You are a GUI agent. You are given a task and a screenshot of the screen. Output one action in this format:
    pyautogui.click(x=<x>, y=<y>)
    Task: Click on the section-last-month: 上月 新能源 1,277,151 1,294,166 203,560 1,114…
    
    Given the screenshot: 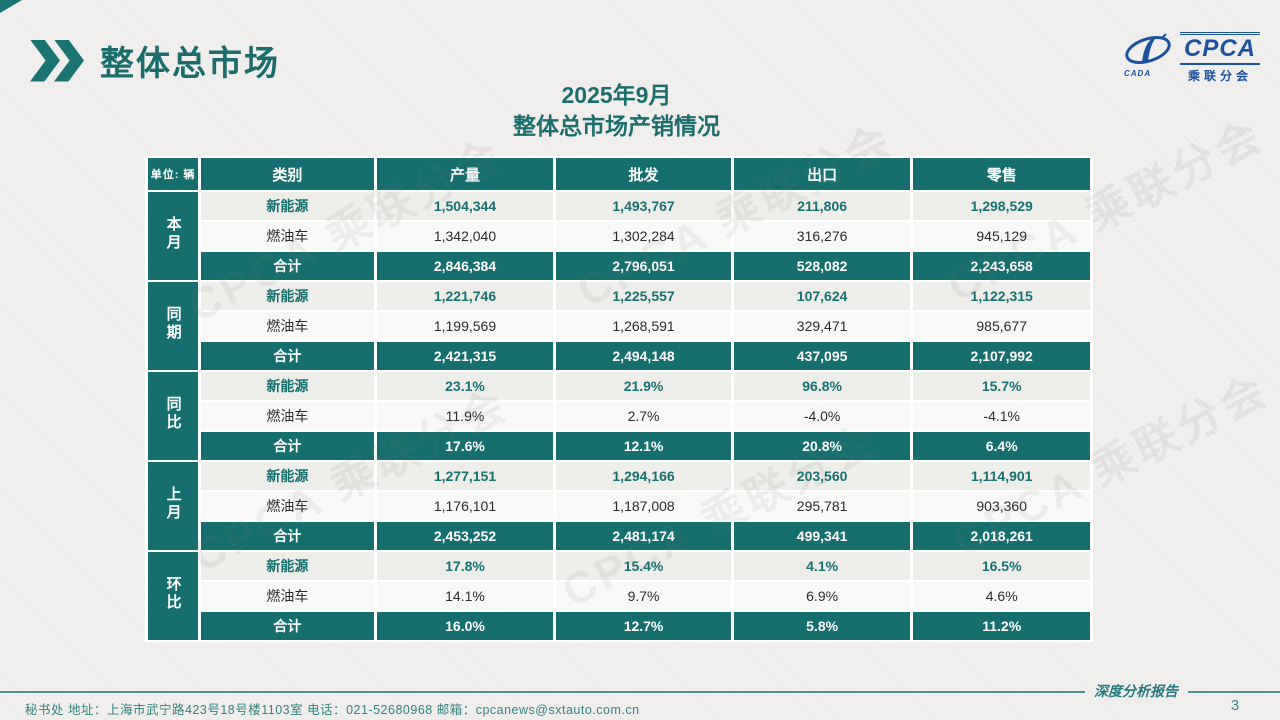 What is the action you would take?
    pyautogui.click(x=619, y=506)
    